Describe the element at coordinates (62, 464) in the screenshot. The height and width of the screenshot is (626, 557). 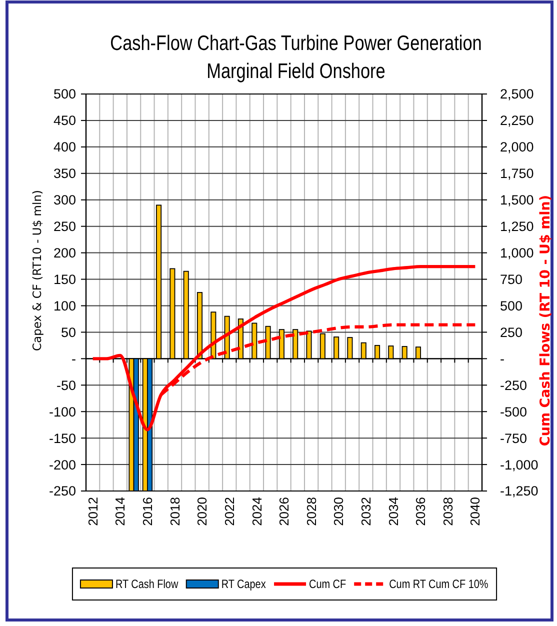
I see `y-tick-label: -200` at that location.